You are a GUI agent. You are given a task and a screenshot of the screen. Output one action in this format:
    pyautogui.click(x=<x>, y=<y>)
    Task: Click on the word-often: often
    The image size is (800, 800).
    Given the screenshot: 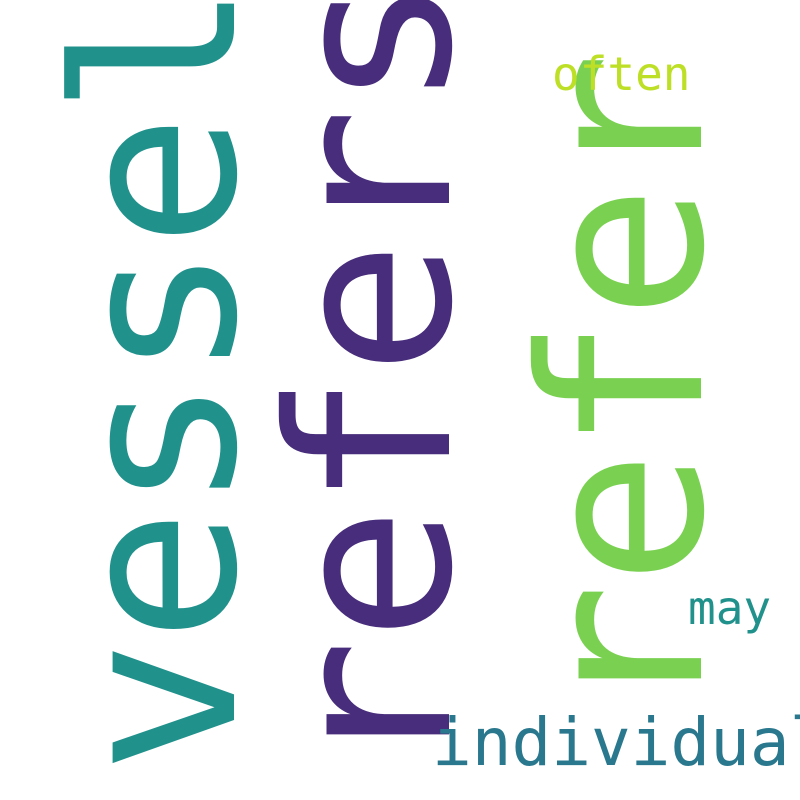 What is the action you would take?
    pyautogui.click(x=621, y=74)
    